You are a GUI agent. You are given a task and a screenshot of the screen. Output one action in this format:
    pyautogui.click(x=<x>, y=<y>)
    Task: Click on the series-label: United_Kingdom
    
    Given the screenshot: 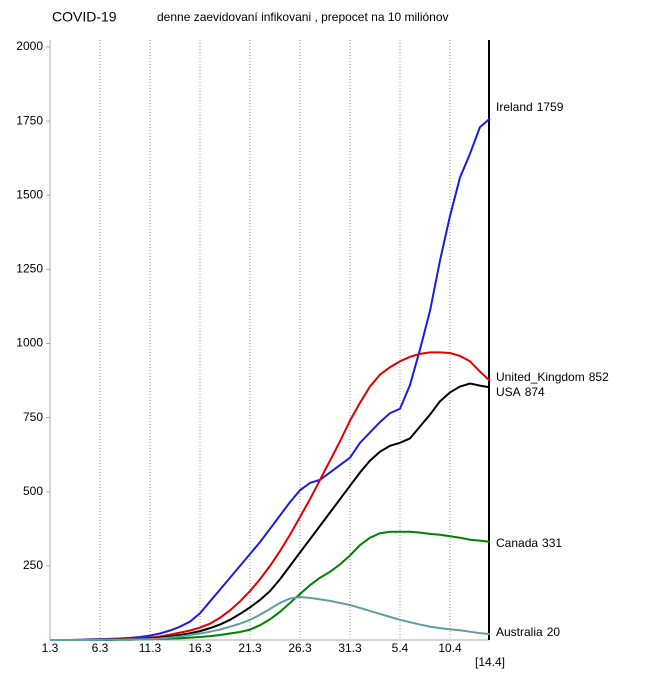 What is the action you would take?
    pyautogui.click(x=540, y=377)
    